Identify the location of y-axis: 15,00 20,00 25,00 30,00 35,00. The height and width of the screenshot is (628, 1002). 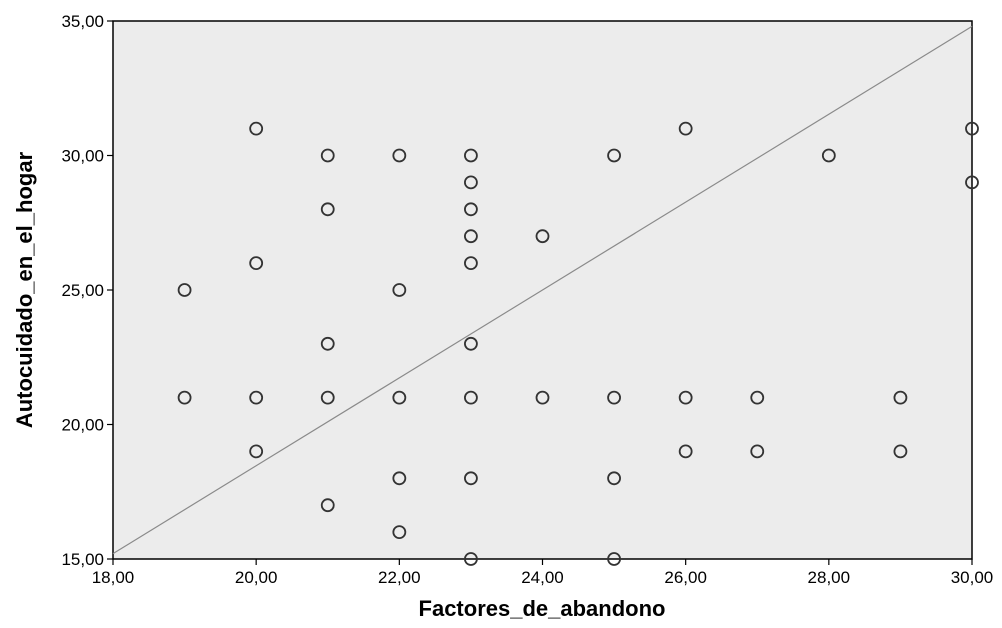
(87, 290).